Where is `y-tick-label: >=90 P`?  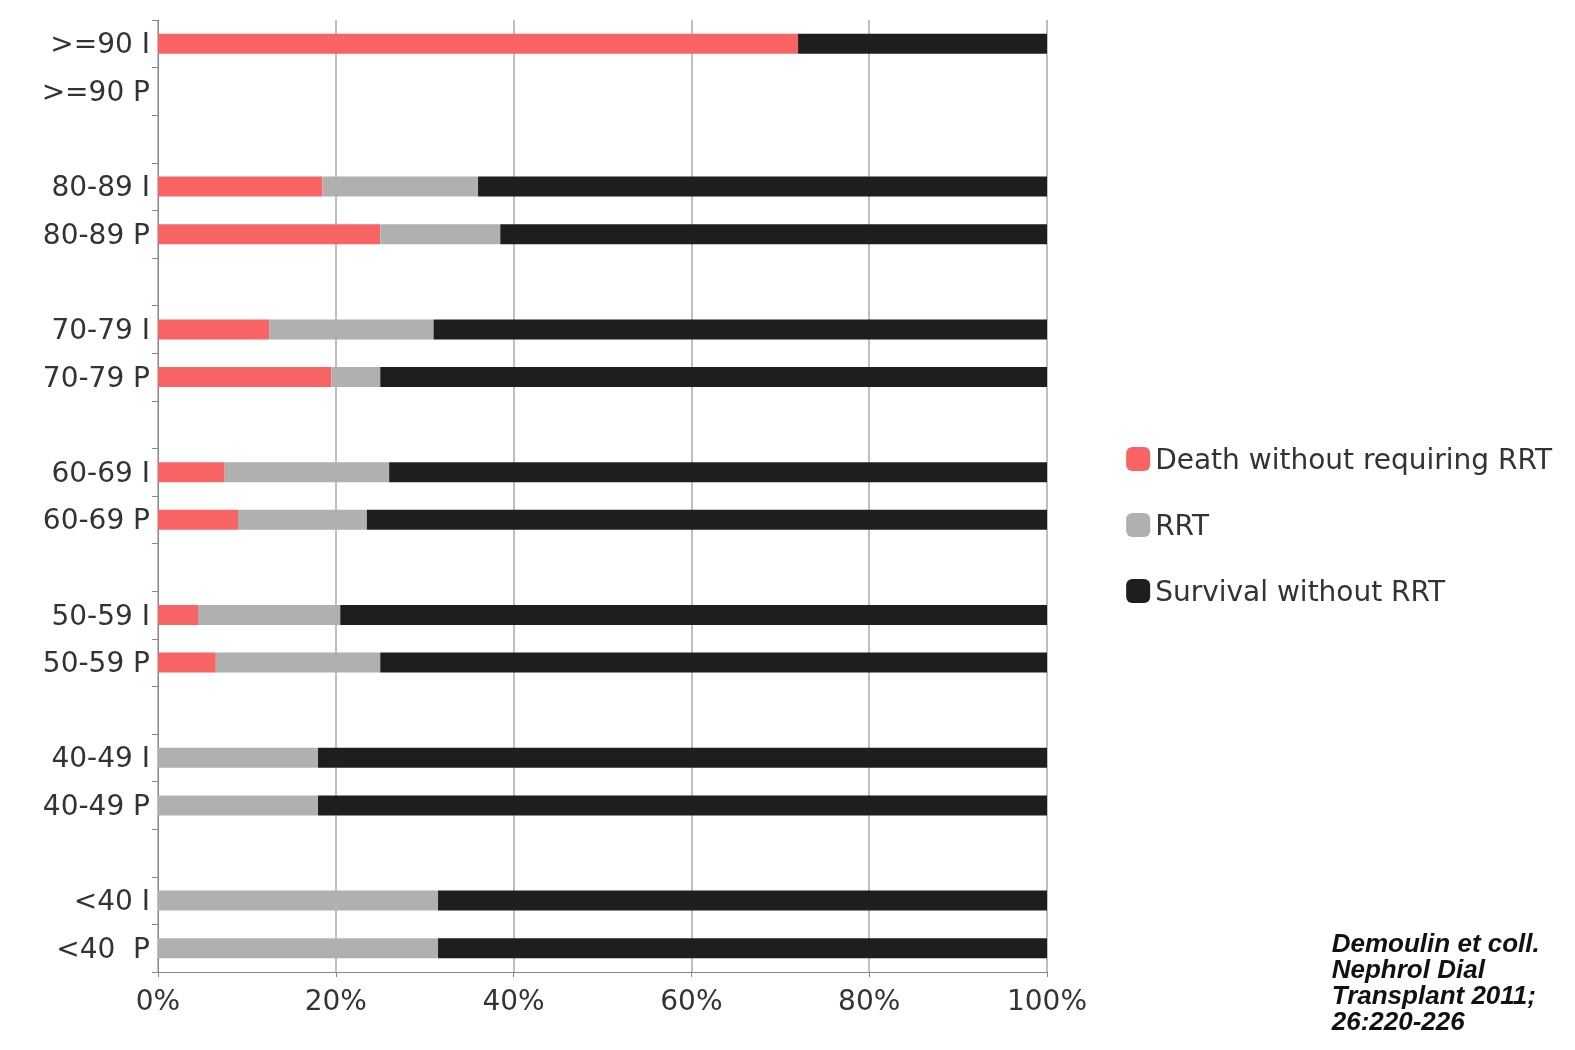
y-tick-label: >=90 P is located at coordinates (95, 91).